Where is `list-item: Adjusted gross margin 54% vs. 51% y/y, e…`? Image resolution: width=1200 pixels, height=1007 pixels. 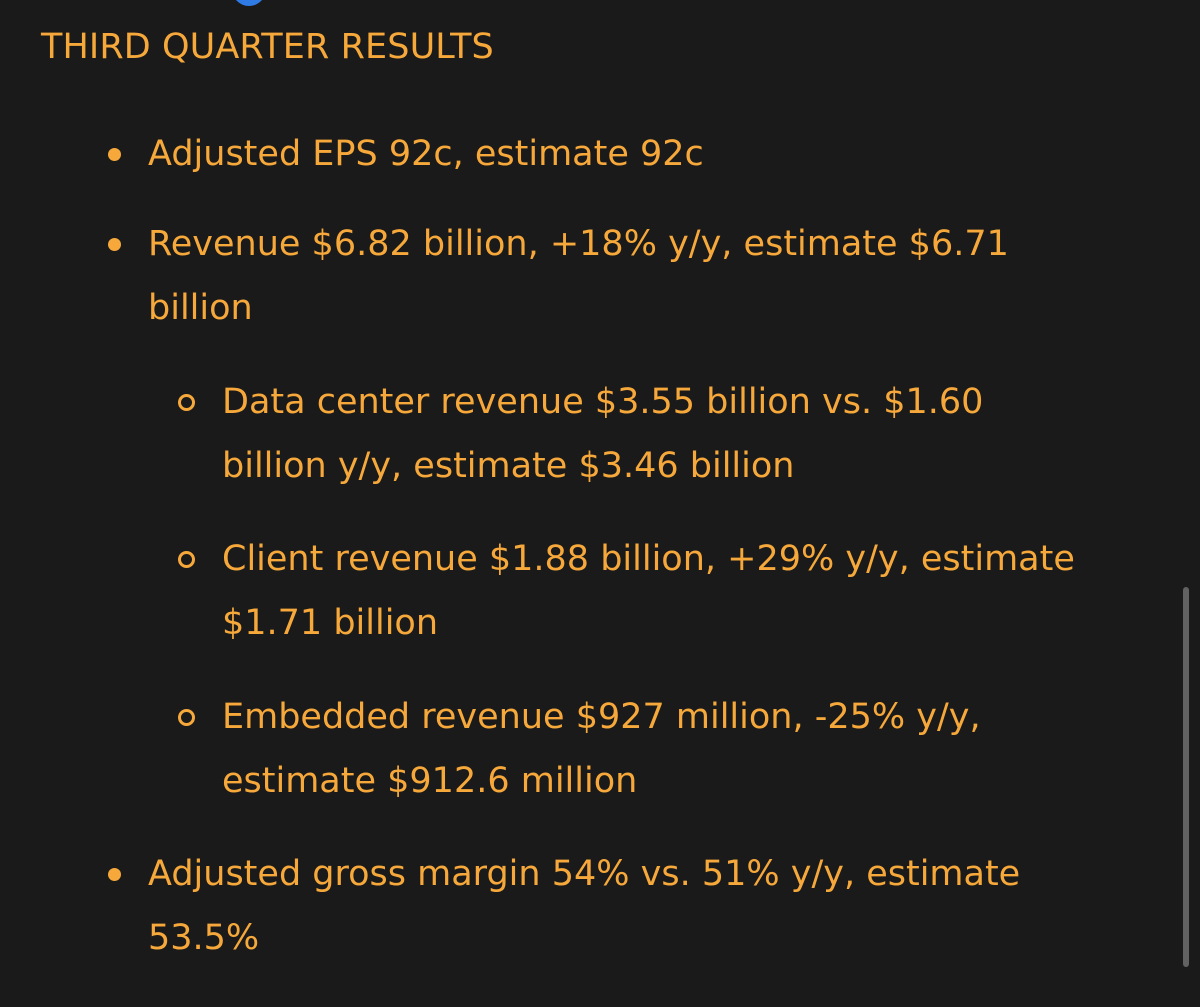 list-item: Adjusted gross margin 54% vs. 51% y/y, e… is located at coordinates (628, 906).